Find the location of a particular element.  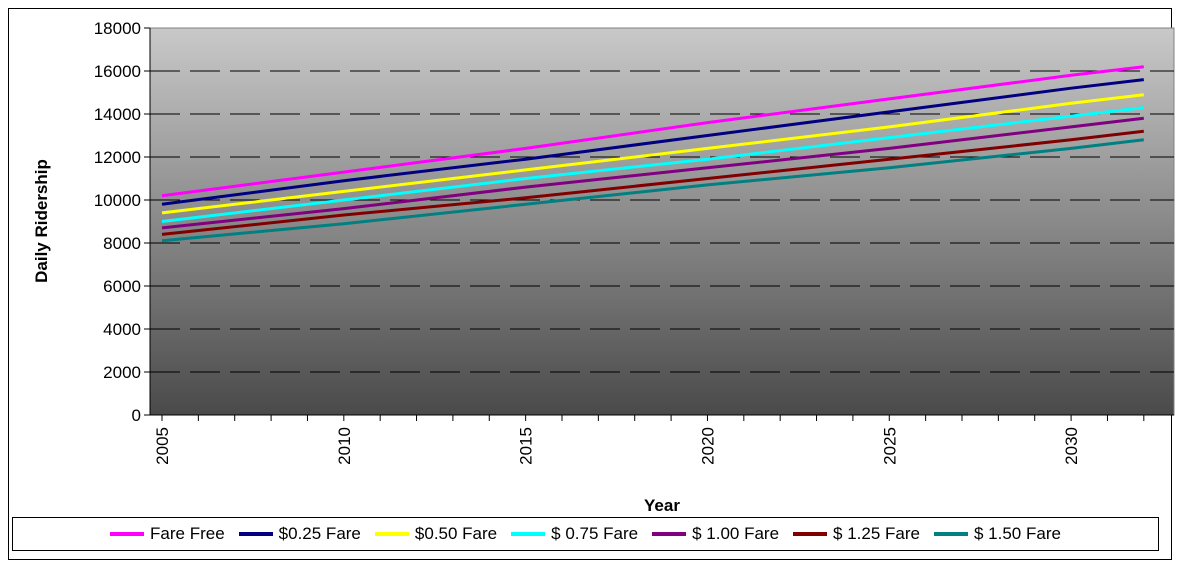

x-axis-label: Year is located at coordinates (662, 505).